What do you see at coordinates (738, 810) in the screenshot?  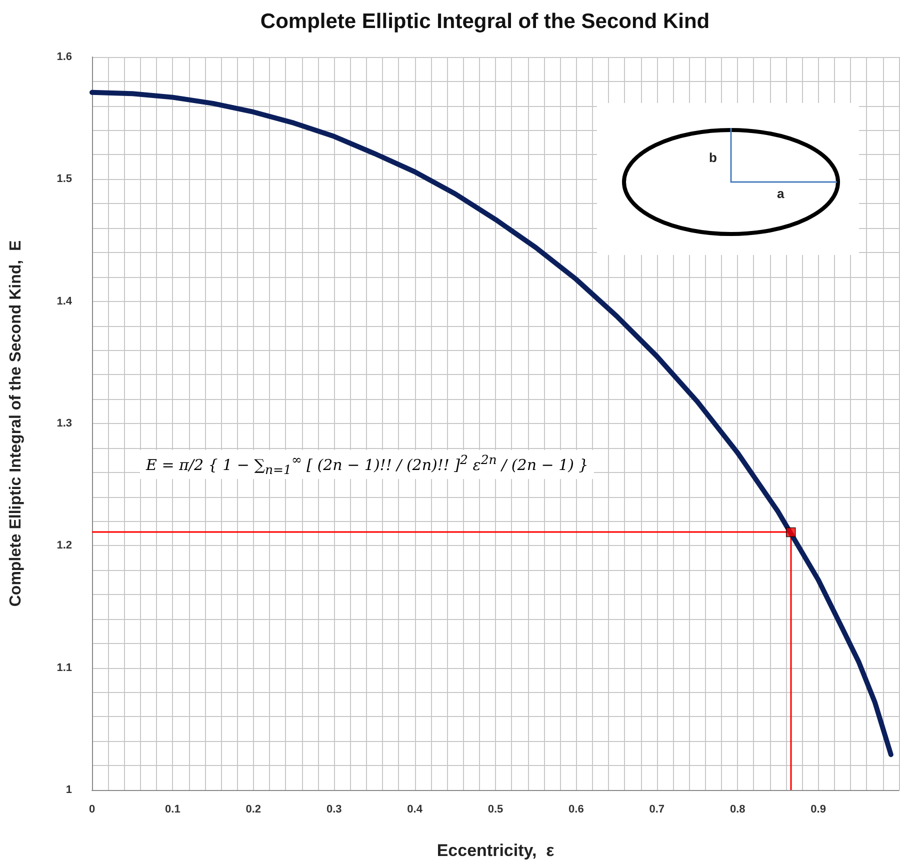 I see `x-tick-label: 0.8` at bounding box center [738, 810].